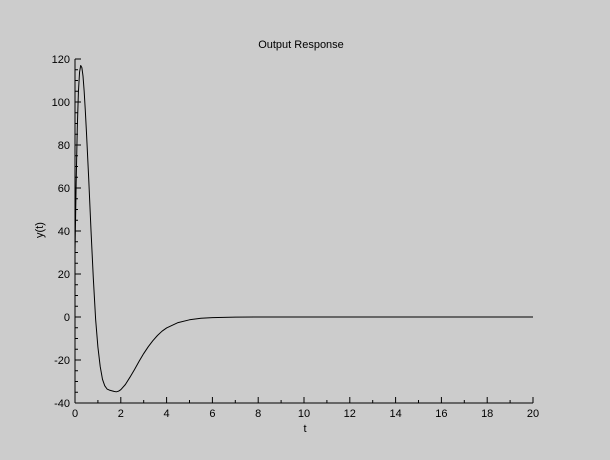 Image resolution: width=610 pixels, height=460 pixels. I want to click on x-axis-label: t, so click(304, 429).